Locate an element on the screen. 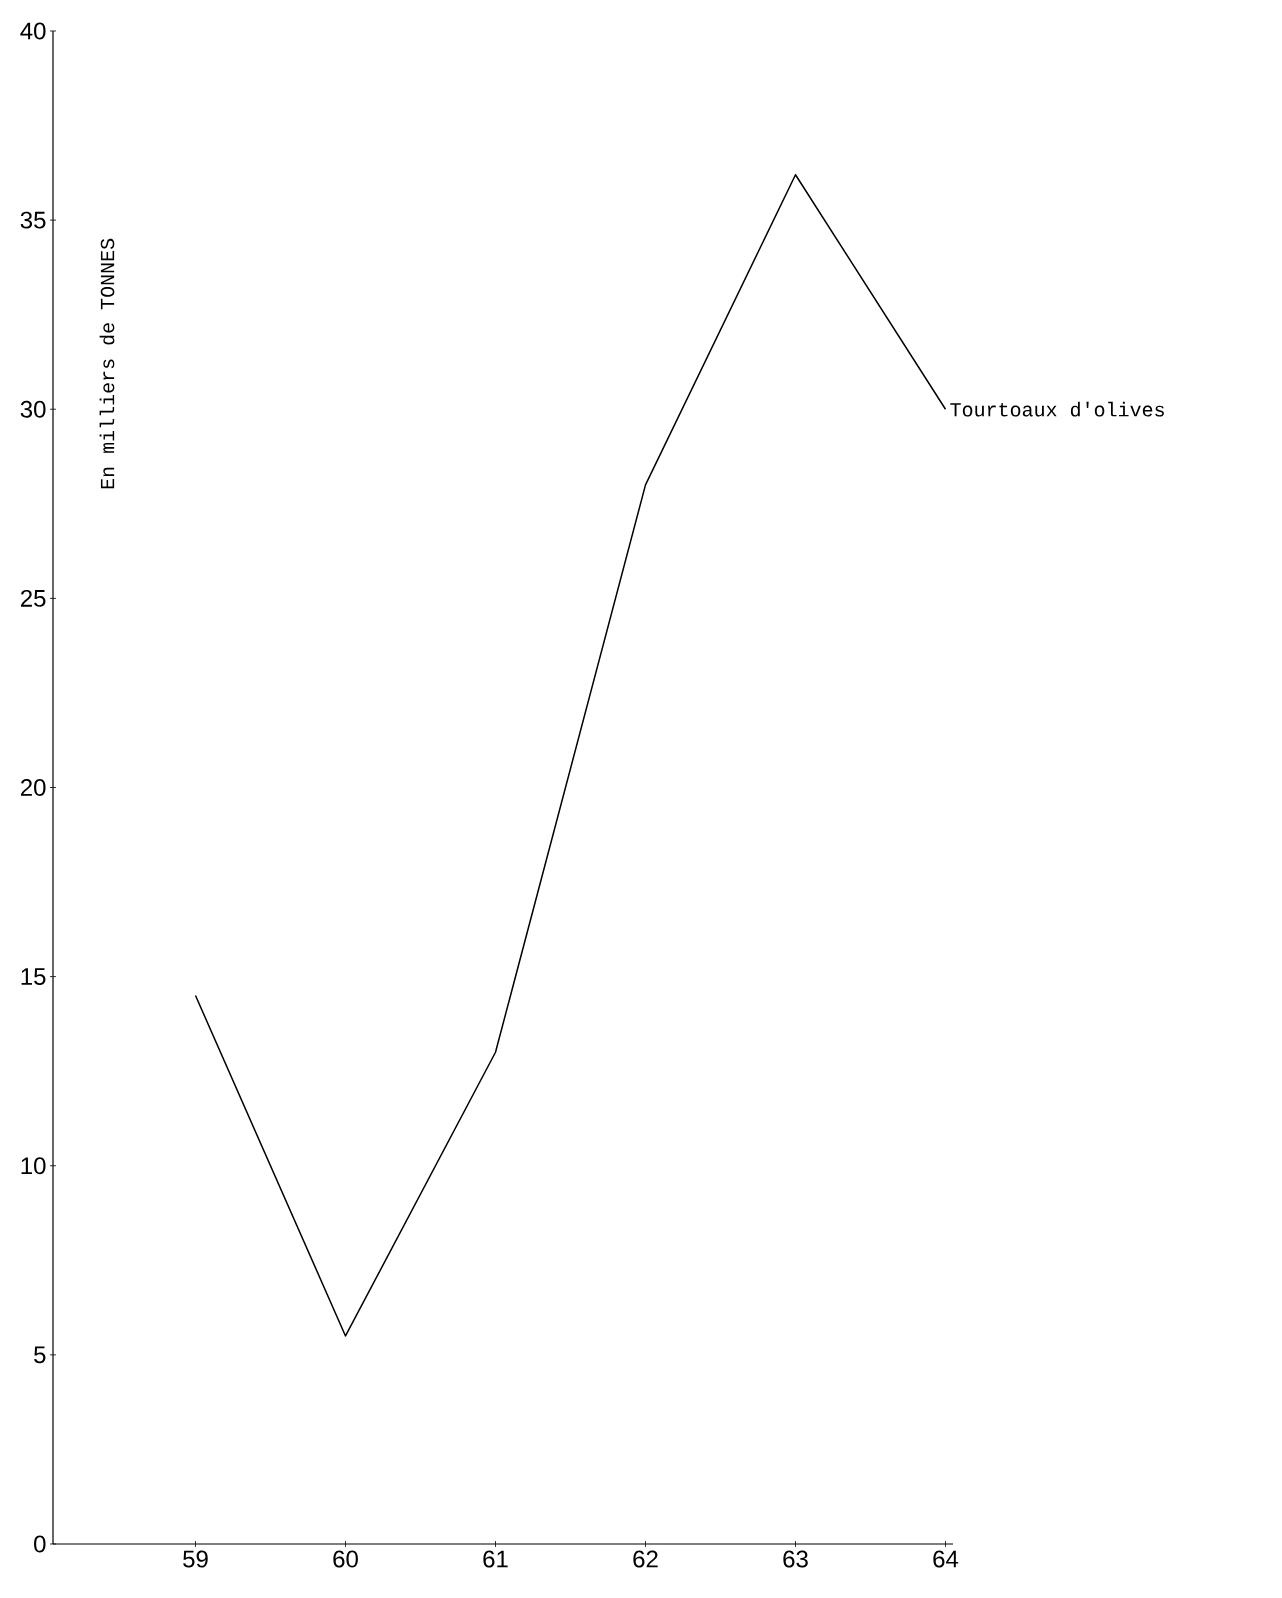 This screenshot has height=1598, width=1282. y-tick-label: 20 is located at coordinates (33, 787).